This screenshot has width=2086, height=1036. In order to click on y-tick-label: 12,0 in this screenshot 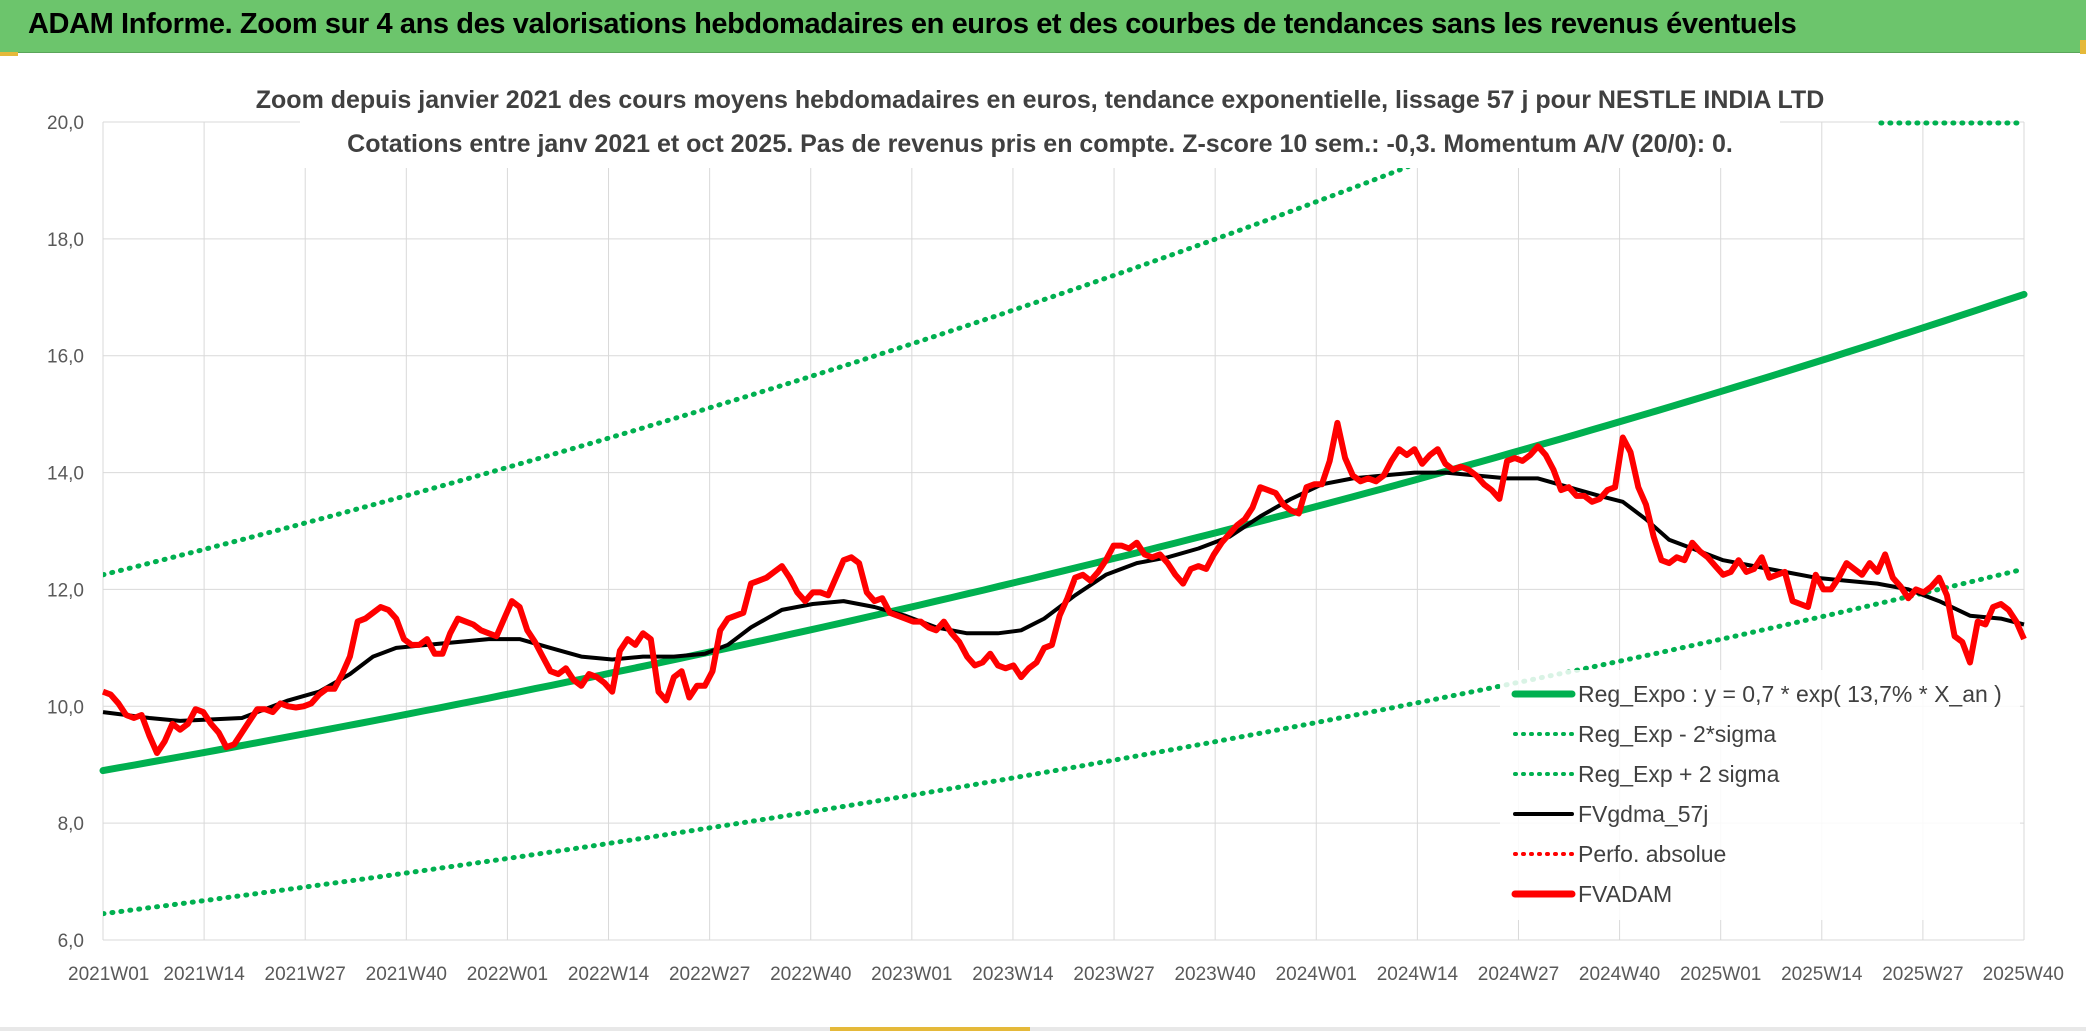, I will do `click(65, 590)`.